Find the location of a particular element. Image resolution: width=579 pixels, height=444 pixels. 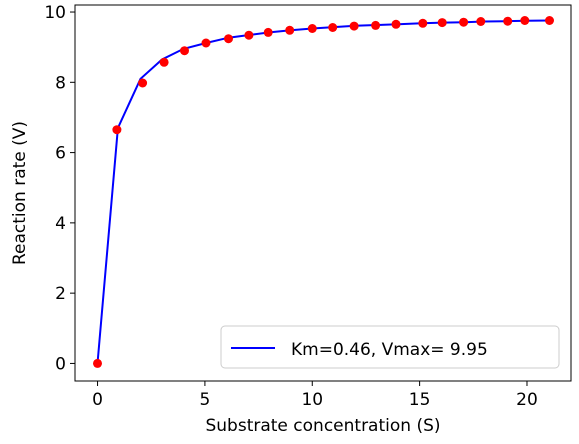

y-tick-label: 8 is located at coordinates (60, 83).